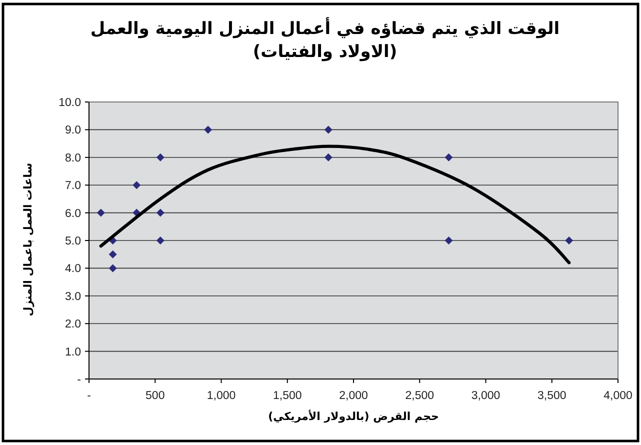 Image resolution: width=641 pixels, height=445 pixels. Describe the element at coordinates (79, 380) in the screenshot. I see `y-tick-label: -` at that location.